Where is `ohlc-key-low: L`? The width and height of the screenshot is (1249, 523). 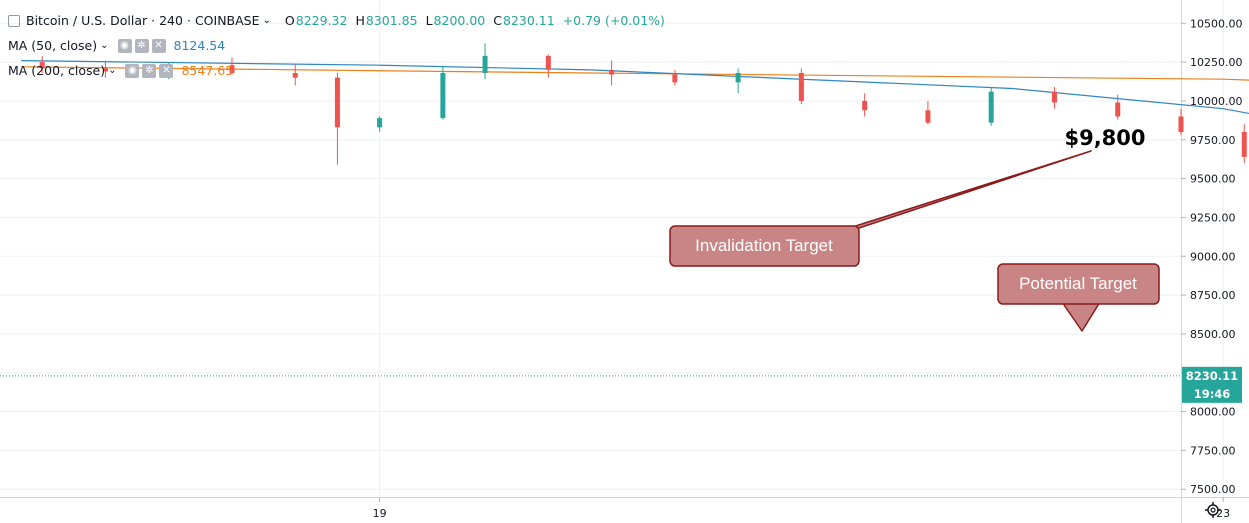 ohlc-key-low: L is located at coordinates (429, 20).